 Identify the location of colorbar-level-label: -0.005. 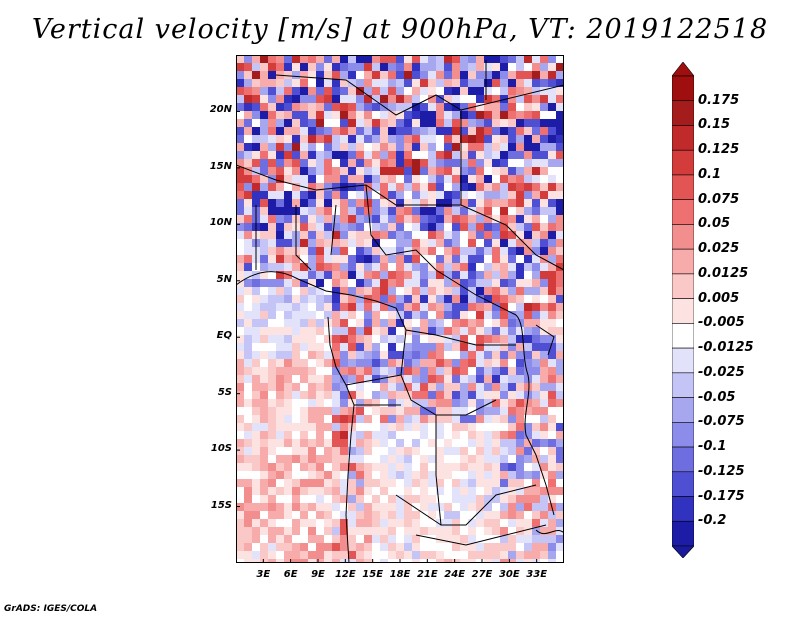
(721, 323).